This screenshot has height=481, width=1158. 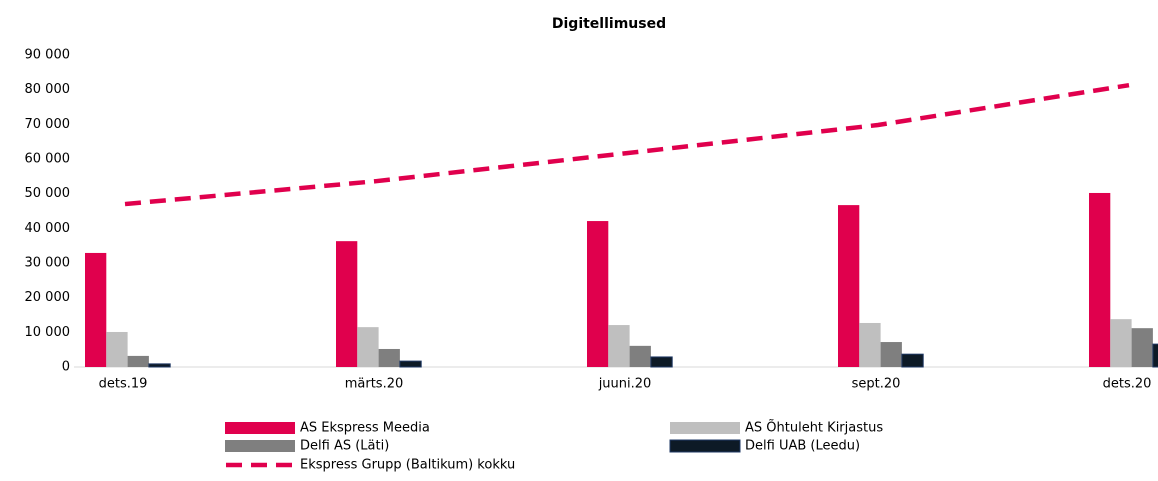 What do you see at coordinates (876, 384) in the screenshot?
I see `x-tick-label: sept.20` at bounding box center [876, 384].